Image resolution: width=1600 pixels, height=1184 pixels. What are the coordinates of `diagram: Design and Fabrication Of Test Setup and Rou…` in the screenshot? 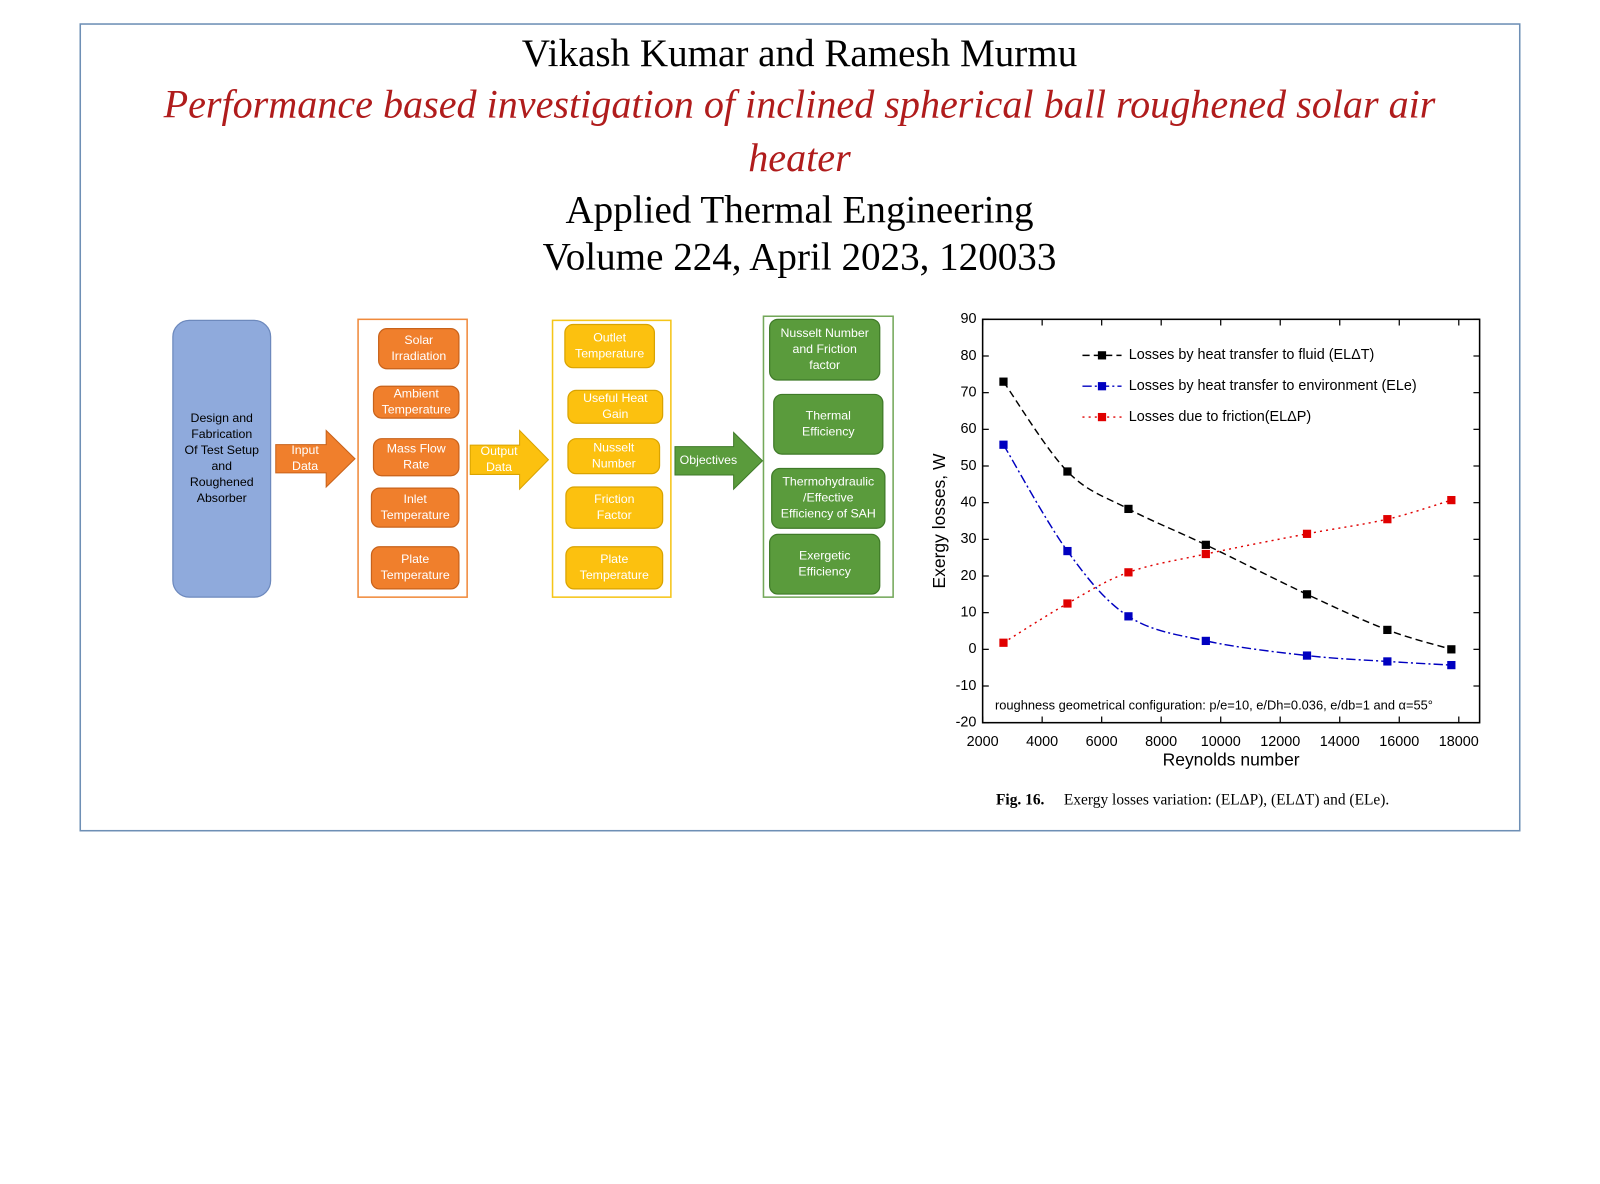 It's located at (529, 458).